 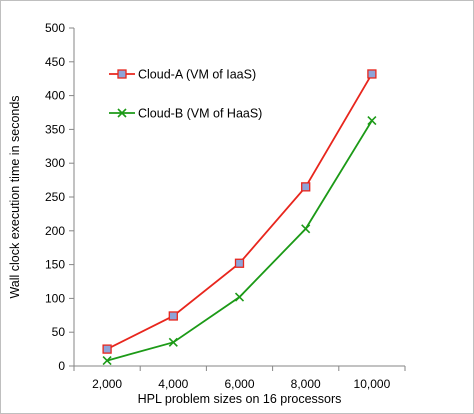 I want to click on x-tick-label: 4,000, so click(x=173, y=384).